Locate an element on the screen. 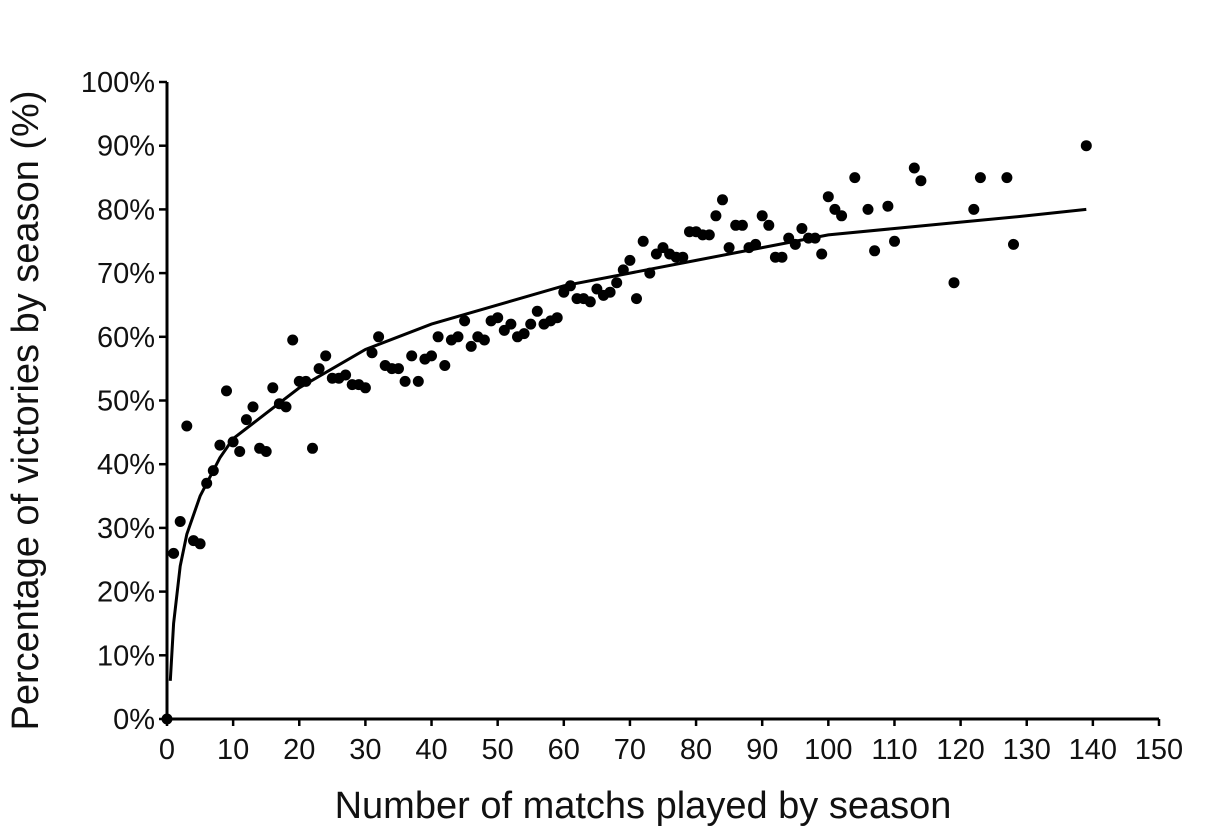 The image size is (1211, 831). y-tick-label: 90% is located at coordinates (126, 147).